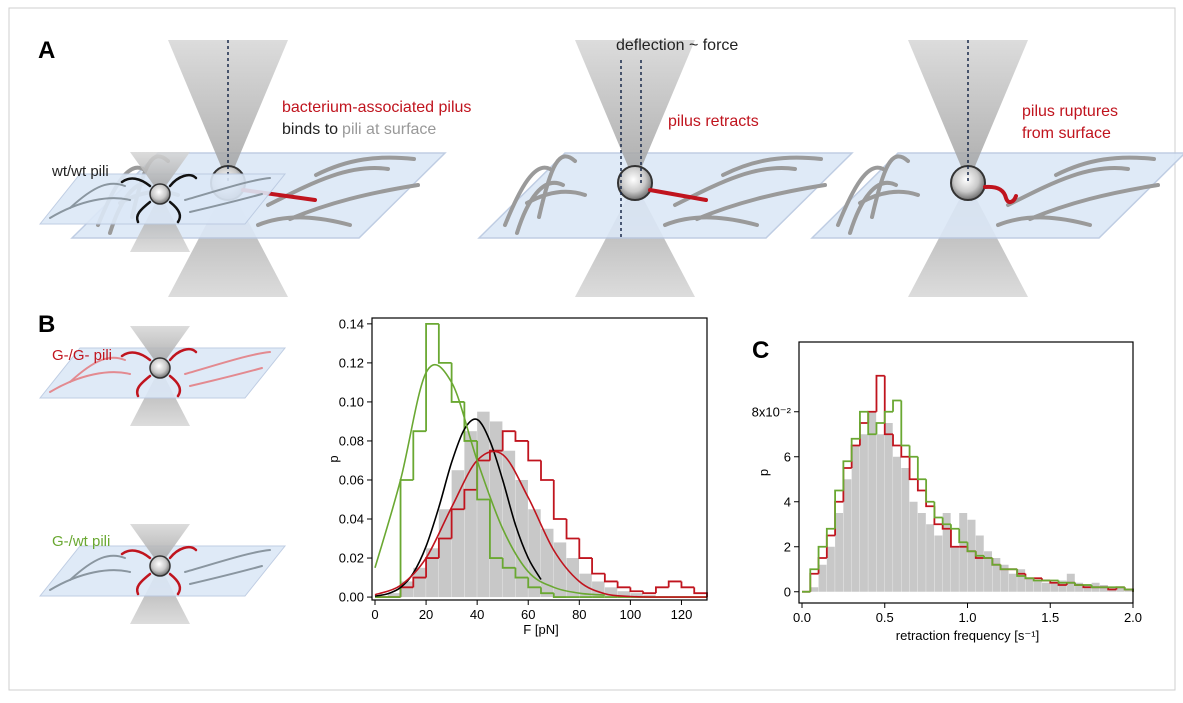 This screenshot has height=703, width=1183. What do you see at coordinates (46, 50) in the screenshot?
I see `panel-label: A` at bounding box center [46, 50].